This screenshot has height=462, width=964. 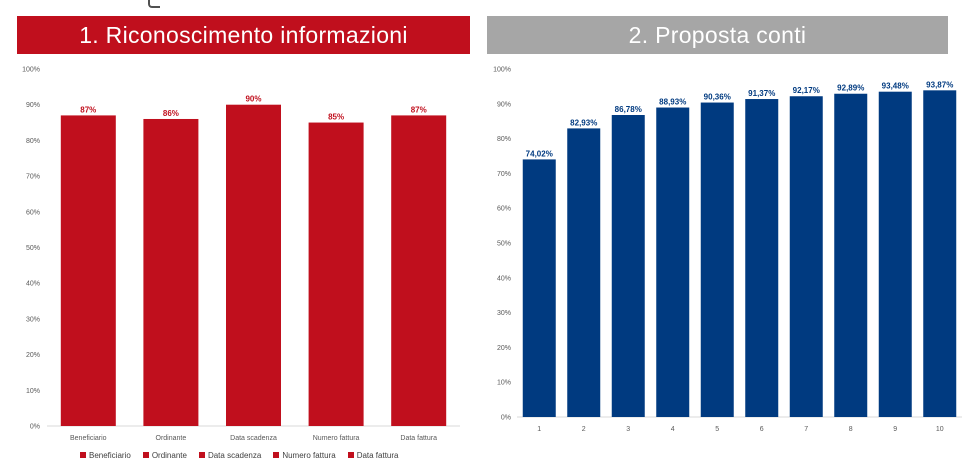 What do you see at coordinates (169, 455) in the screenshot?
I see `legend-label: Ordinante` at bounding box center [169, 455].